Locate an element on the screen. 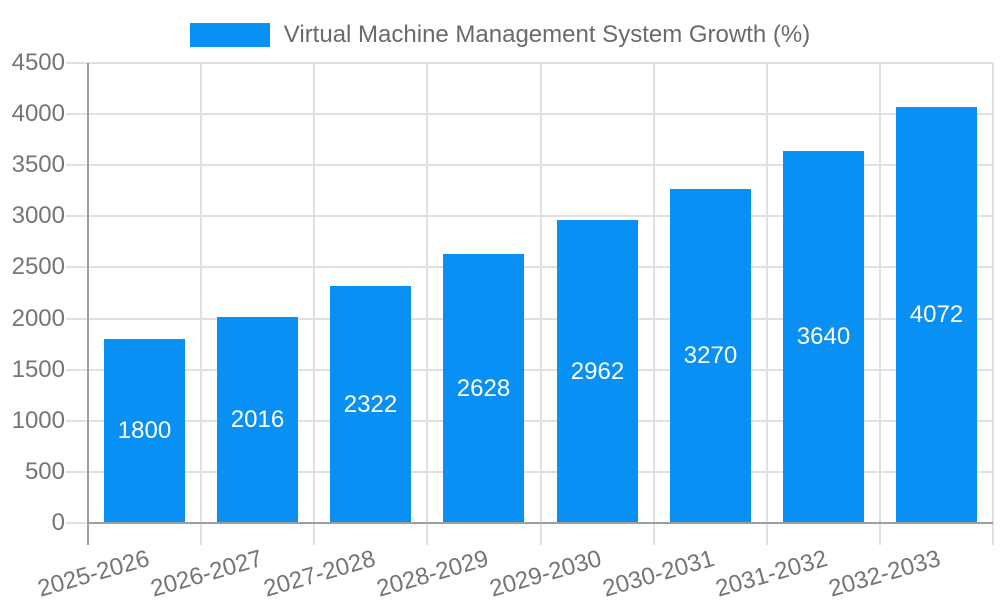  bar: 3270 is located at coordinates (710, 356).